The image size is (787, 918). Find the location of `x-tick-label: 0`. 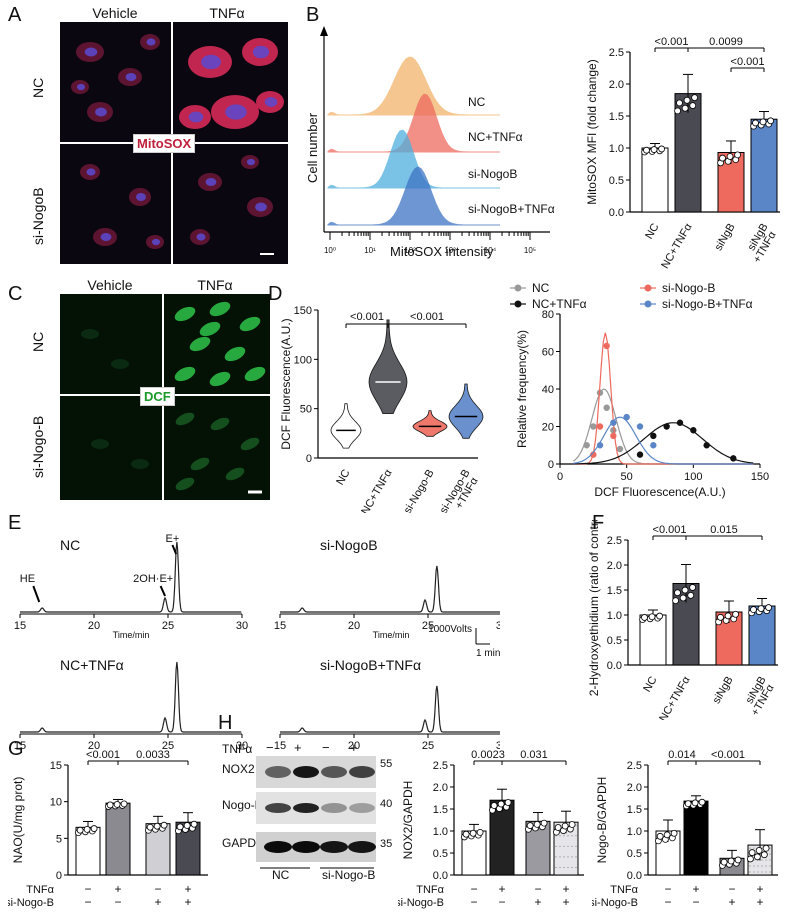

x-tick-label: 0 is located at coordinates (560, 477).